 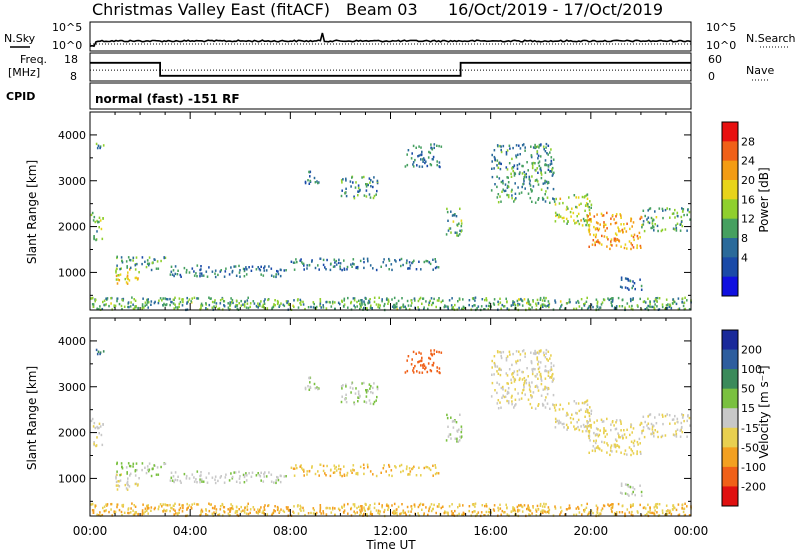 I want to click on power-cbar-swatch, so click(x=730, y=190).